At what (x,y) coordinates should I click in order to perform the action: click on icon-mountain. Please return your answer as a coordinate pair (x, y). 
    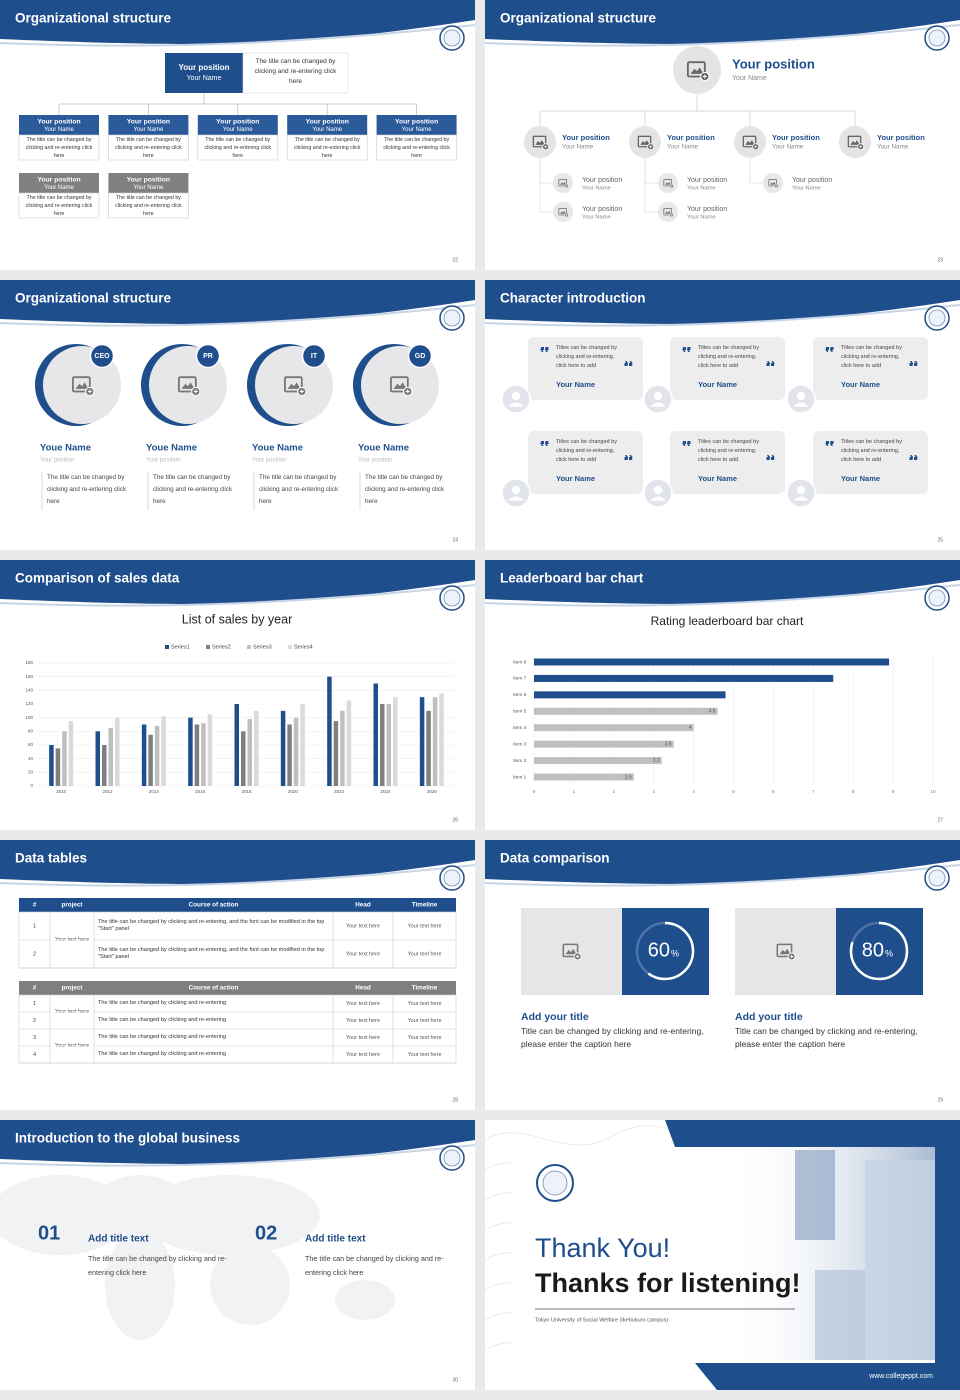
    Looking at the image, I should click on (82, 385).